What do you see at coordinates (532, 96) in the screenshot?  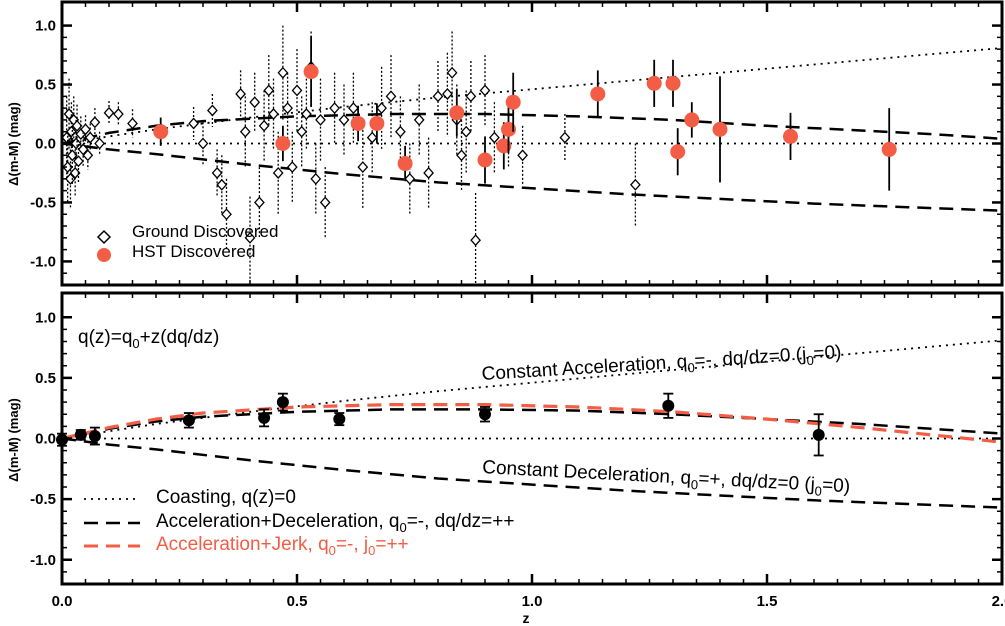 I see `top-model-constant-acceleration` at bounding box center [532, 96].